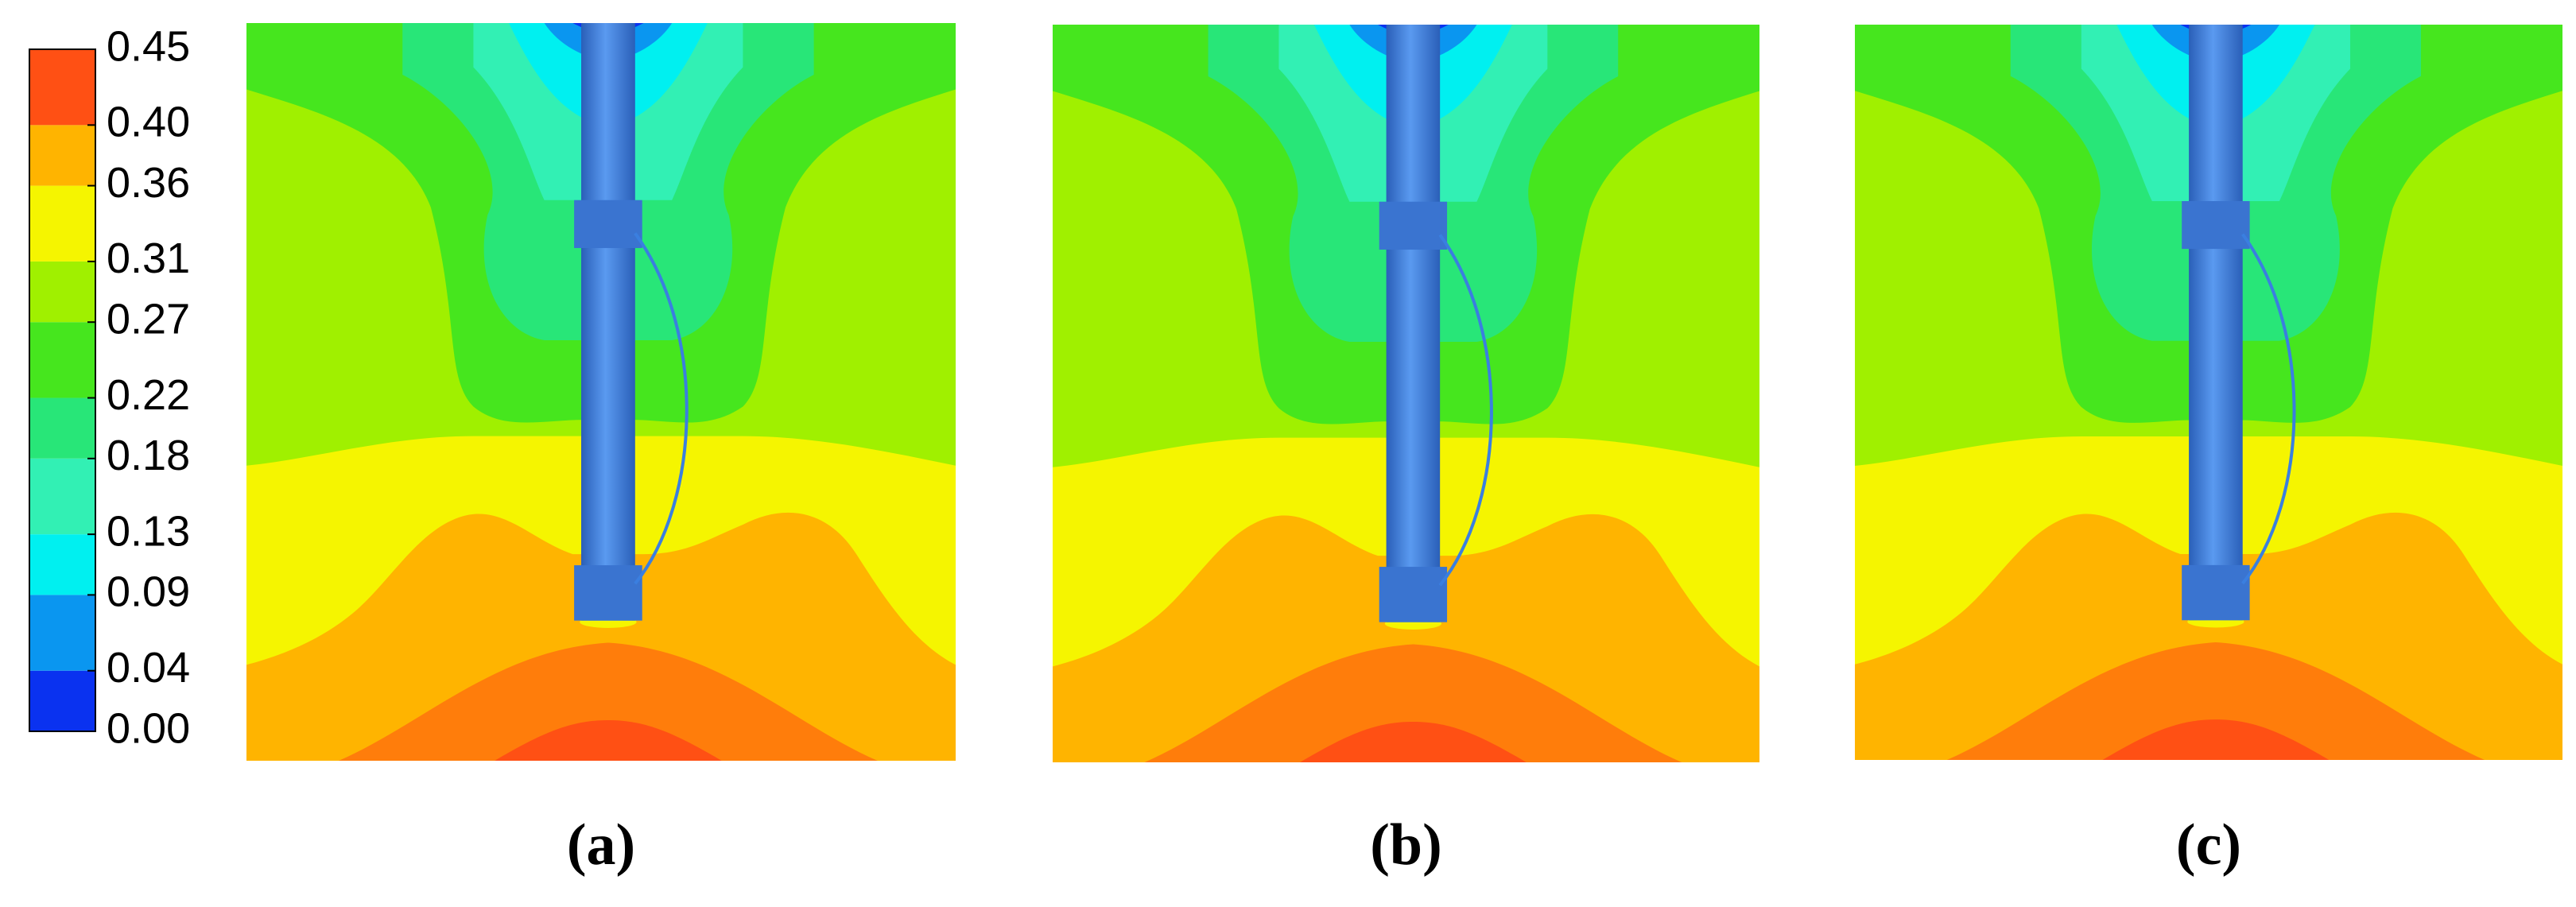 Image resolution: width=2576 pixels, height=907 pixels. What do you see at coordinates (148, 46) in the screenshot?
I see `colorbar-tick-label: 0.45` at bounding box center [148, 46].